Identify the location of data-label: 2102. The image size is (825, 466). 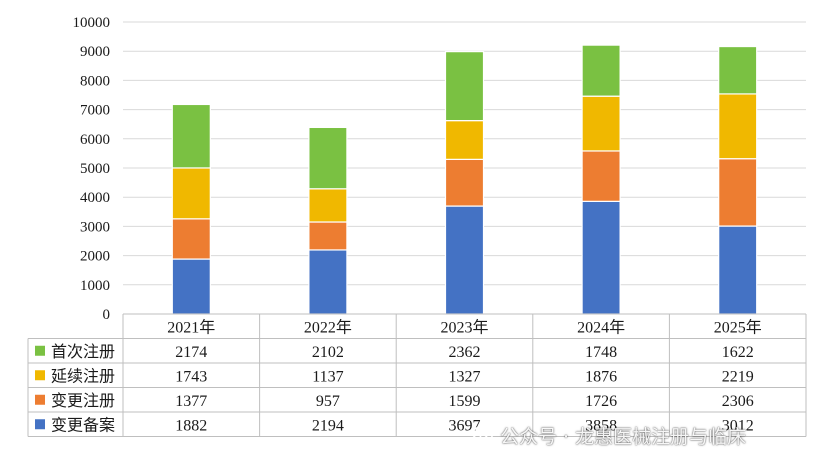
(328, 352).